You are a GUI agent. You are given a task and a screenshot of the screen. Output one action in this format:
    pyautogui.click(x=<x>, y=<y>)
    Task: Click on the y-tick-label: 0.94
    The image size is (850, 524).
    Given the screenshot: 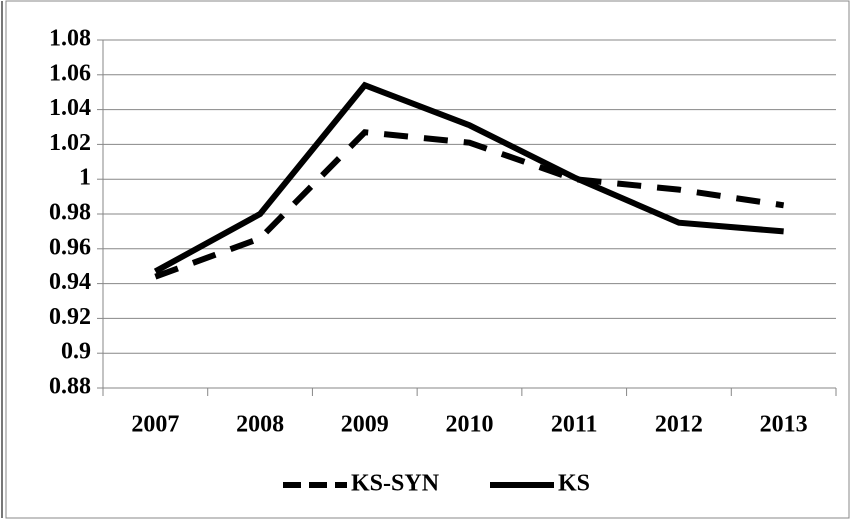 What is the action you would take?
    pyautogui.click(x=70, y=282)
    